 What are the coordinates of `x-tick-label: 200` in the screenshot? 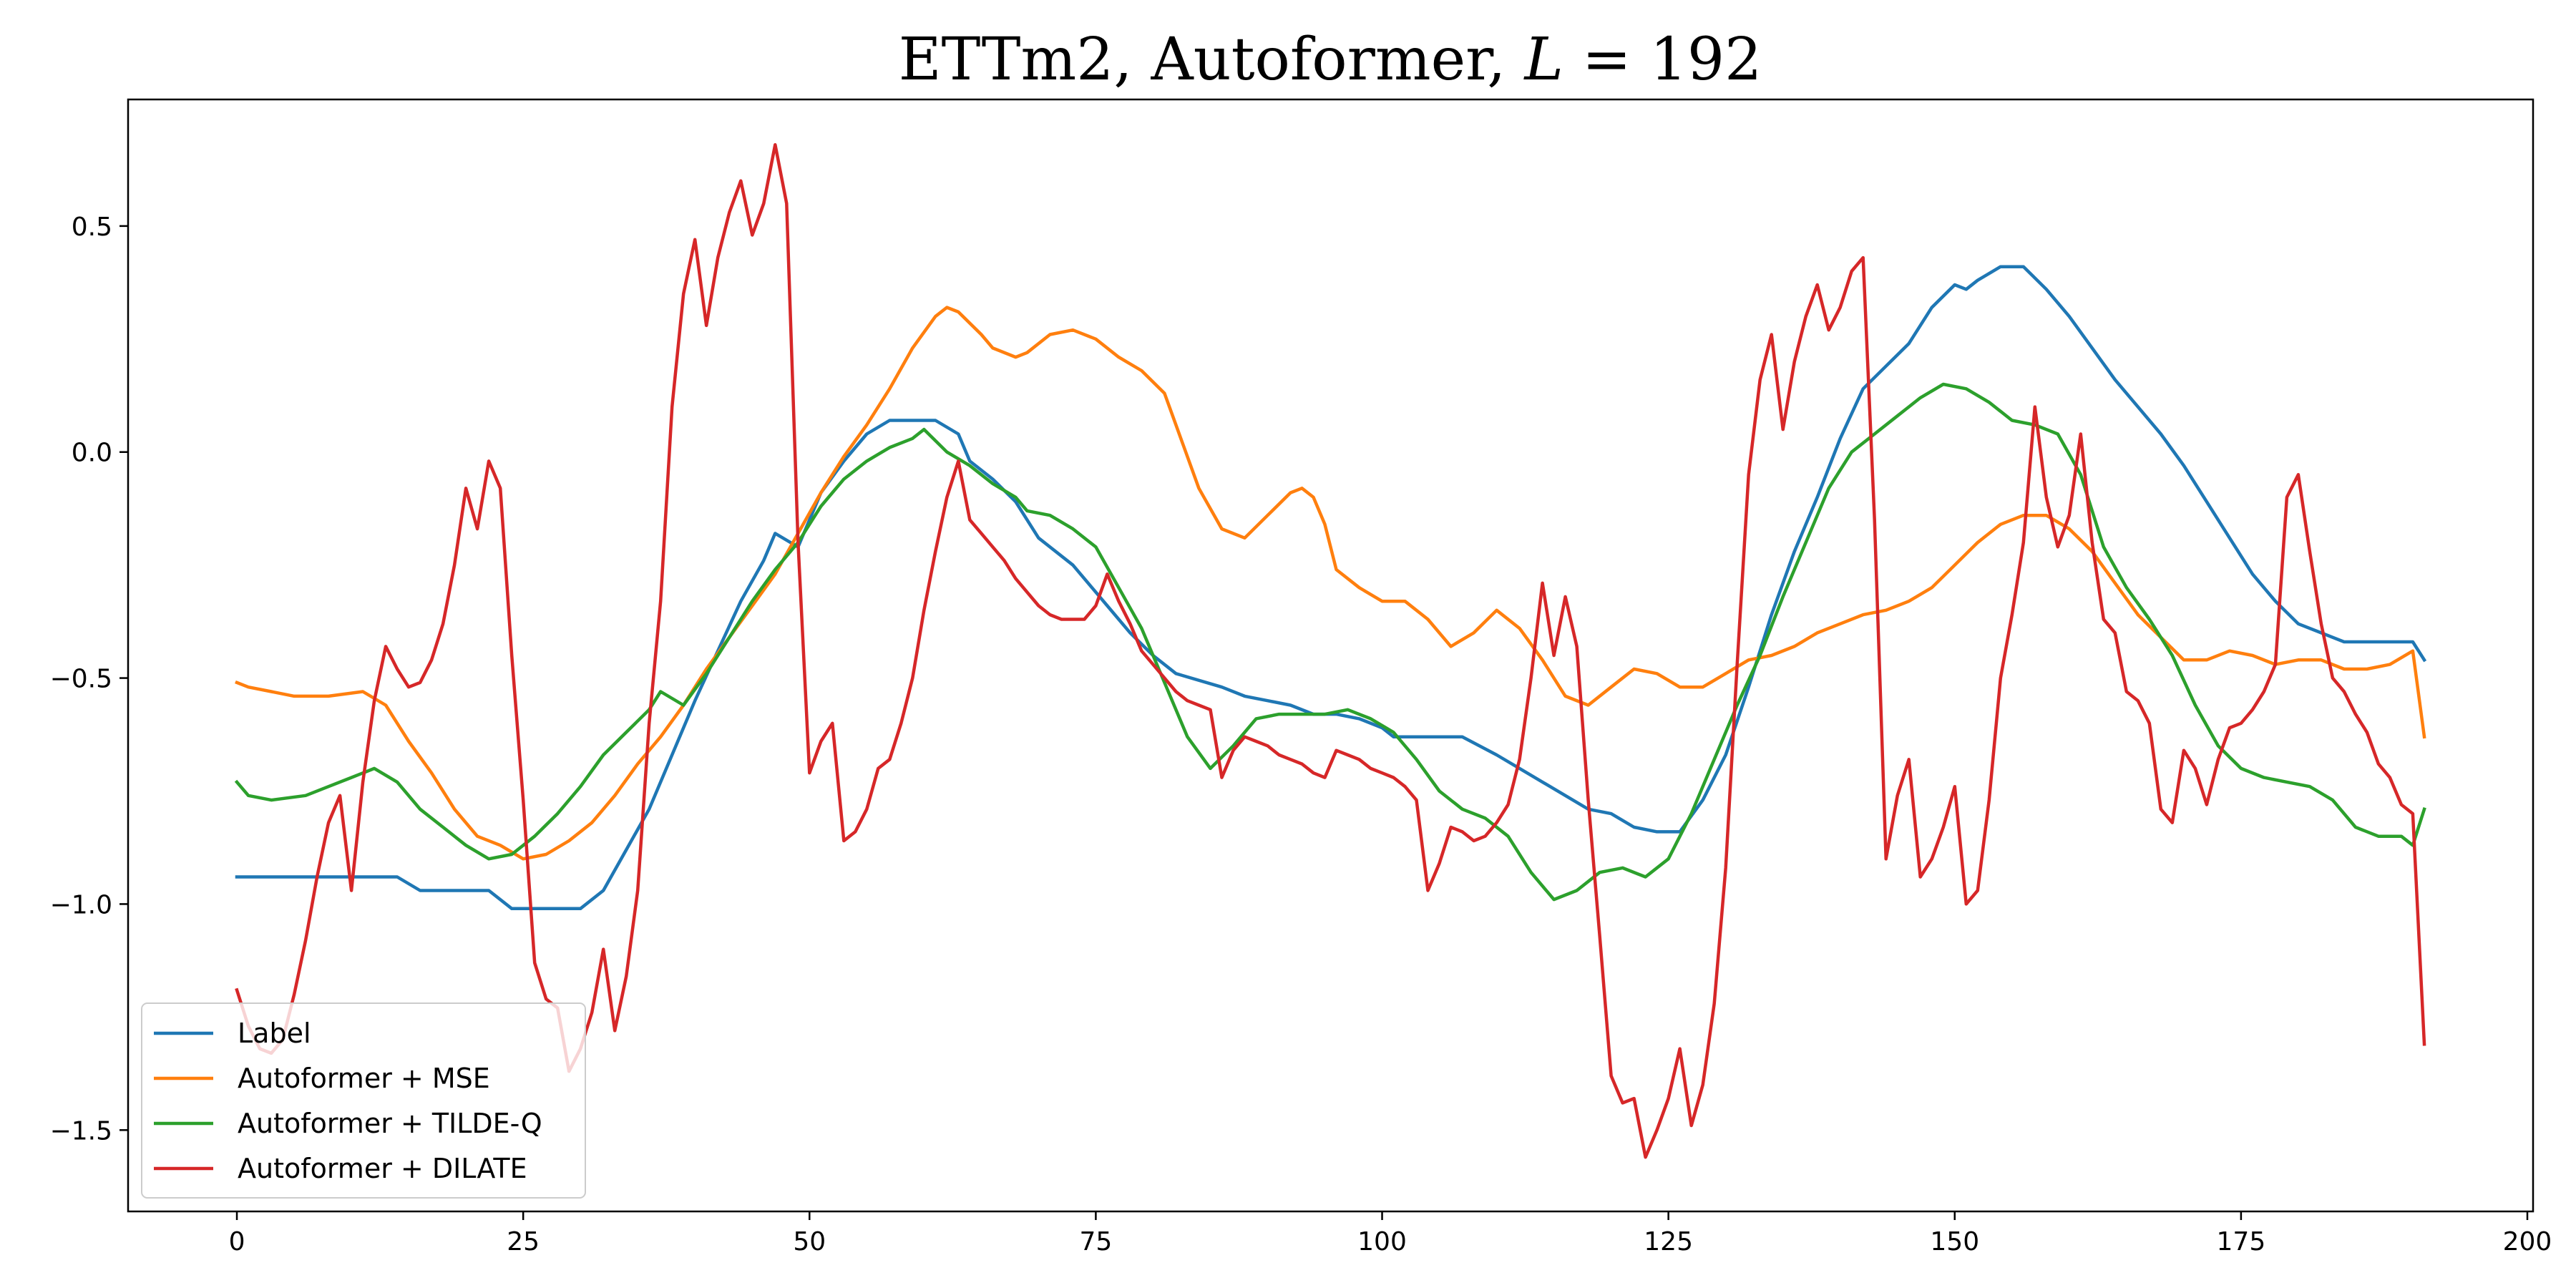 It's located at (2527, 1242).